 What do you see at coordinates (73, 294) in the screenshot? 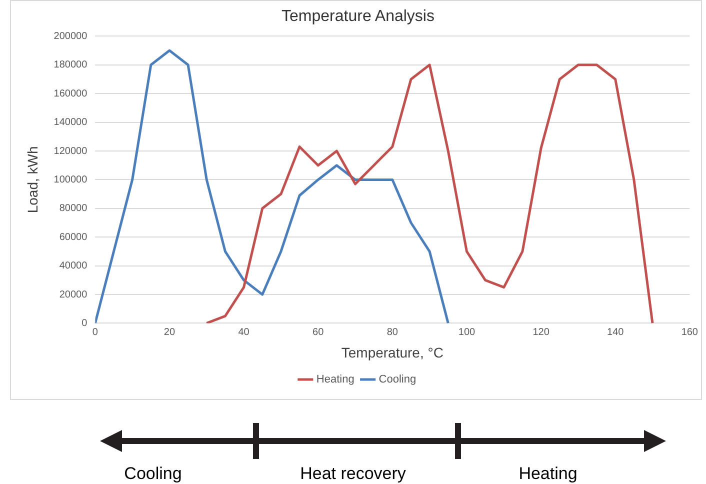
I see `y-tick-label: 20000` at bounding box center [73, 294].